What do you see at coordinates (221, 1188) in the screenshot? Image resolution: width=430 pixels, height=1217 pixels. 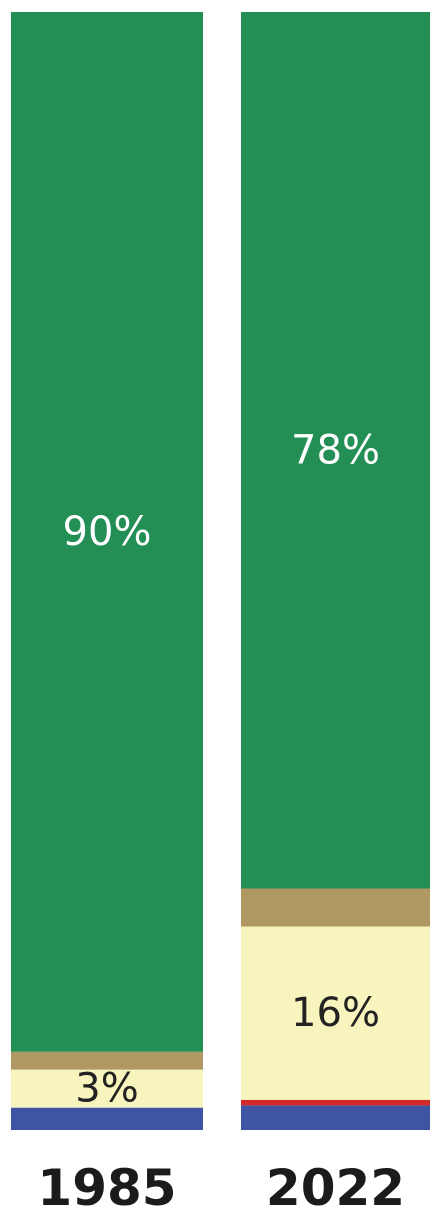 I see `category-labels-group: 1985 2022` at bounding box center [221, 1188].